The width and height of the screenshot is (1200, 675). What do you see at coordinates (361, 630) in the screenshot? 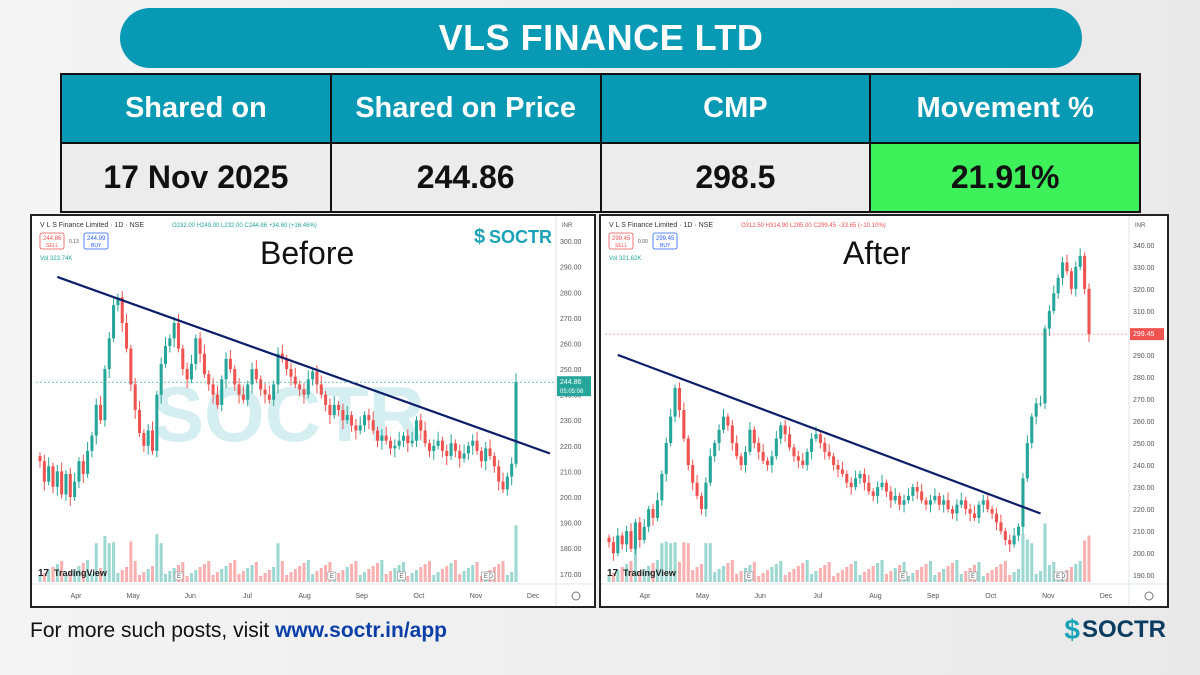
I see `footer-link: www.soctr.in/app` at bounding box center [361, 630].